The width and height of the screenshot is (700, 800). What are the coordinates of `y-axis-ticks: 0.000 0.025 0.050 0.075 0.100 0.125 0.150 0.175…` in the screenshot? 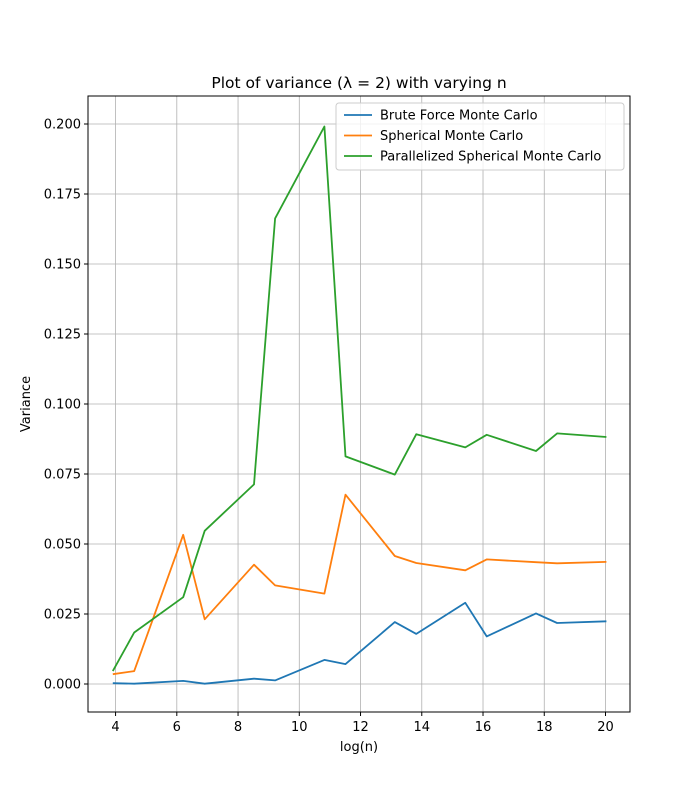 It's located at (66, 405).